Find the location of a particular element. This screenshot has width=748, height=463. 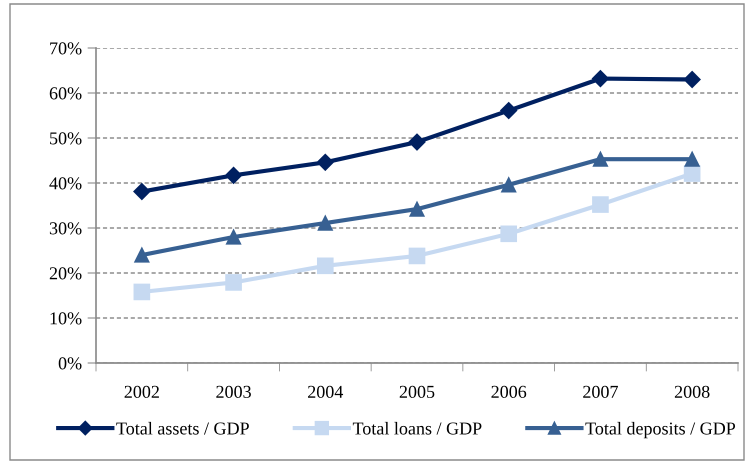

y-tick-label: 0% is located at coordinates (70, 363).